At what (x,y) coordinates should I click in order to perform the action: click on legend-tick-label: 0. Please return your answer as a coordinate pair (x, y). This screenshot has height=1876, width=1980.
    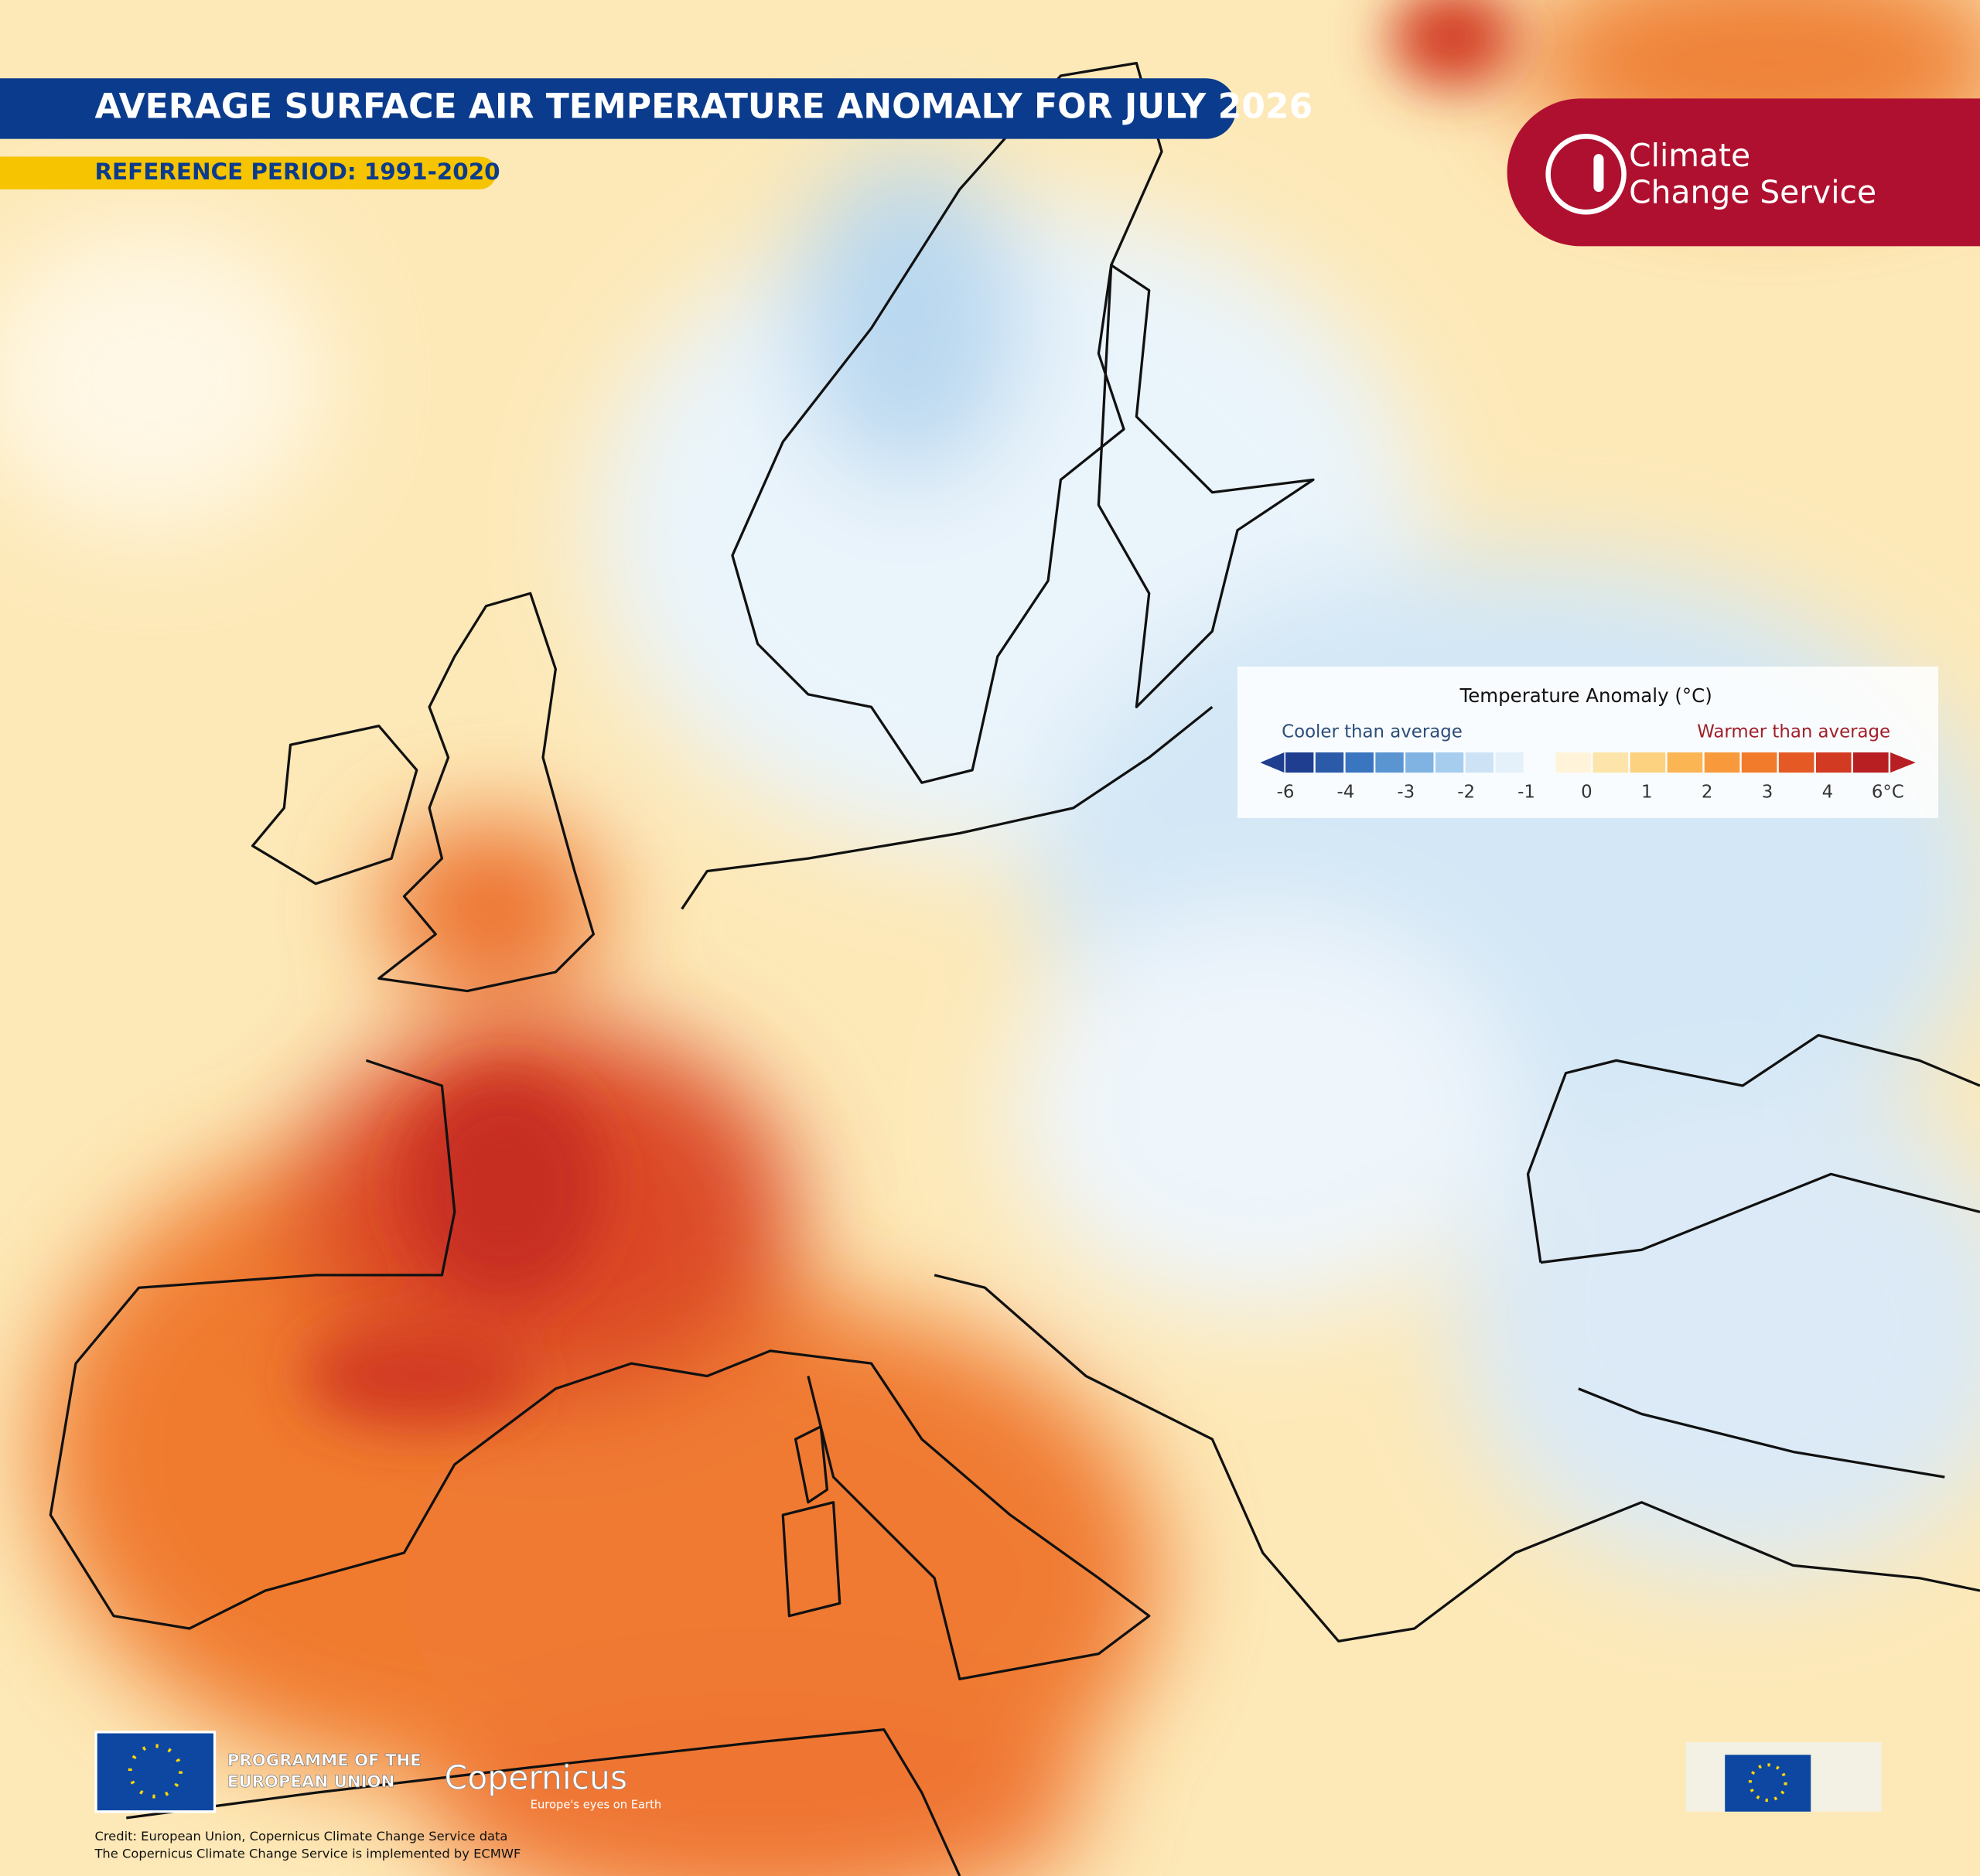
    Looking at the image, I should click on (1587, 793).